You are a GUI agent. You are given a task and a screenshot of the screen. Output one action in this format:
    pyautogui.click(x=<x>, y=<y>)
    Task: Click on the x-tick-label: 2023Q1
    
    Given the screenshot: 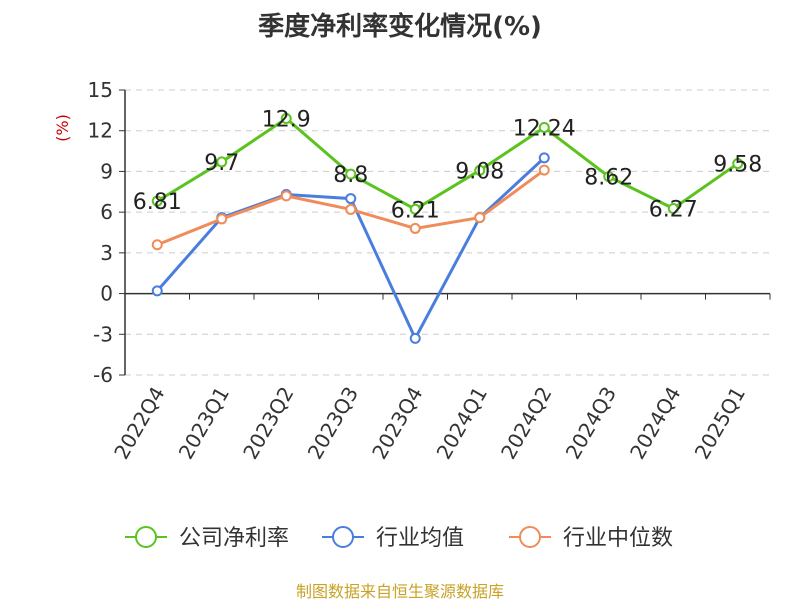 What is the action you would take?
    pyautogui.click(x=204, y=423)
    